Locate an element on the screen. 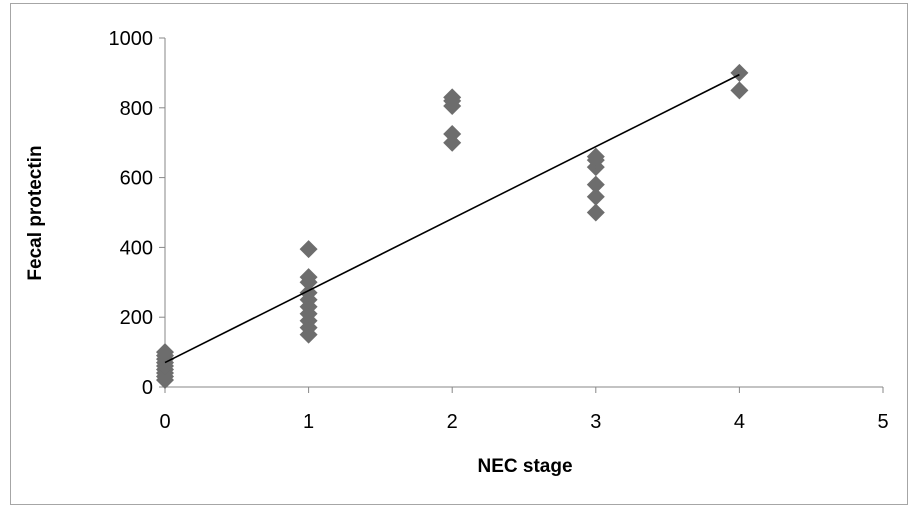 The height and width of the screenshot is (508, 912). y-tick-label: 400 is located at coordinates (136, 248).